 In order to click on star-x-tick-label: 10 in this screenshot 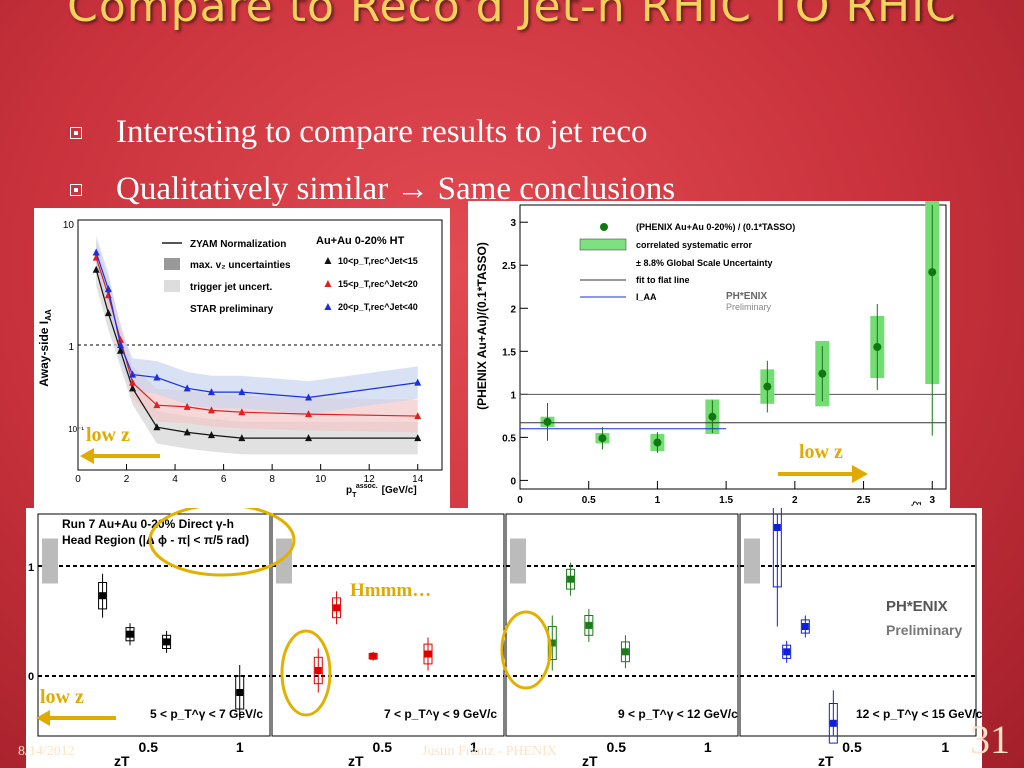, I will do `click(321, 479)`.